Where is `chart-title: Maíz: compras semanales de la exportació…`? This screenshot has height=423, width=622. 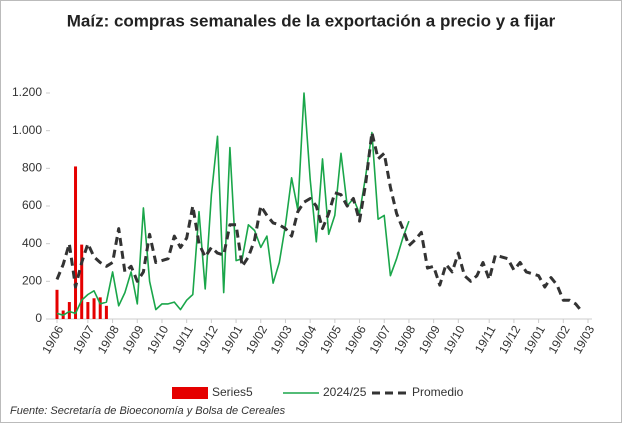
chart-title: Maíz: compras semanales de la exportació… is located at coordinates (311, 20).